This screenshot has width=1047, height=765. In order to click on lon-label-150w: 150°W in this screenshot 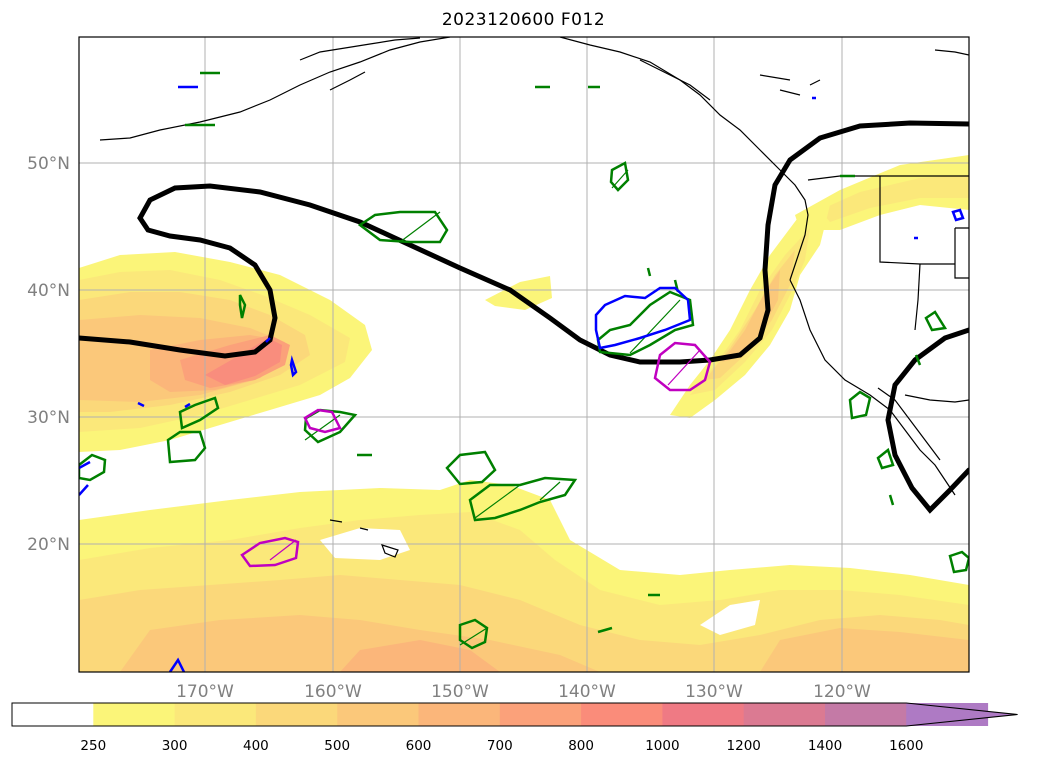, I will do `click(460, 692)`.